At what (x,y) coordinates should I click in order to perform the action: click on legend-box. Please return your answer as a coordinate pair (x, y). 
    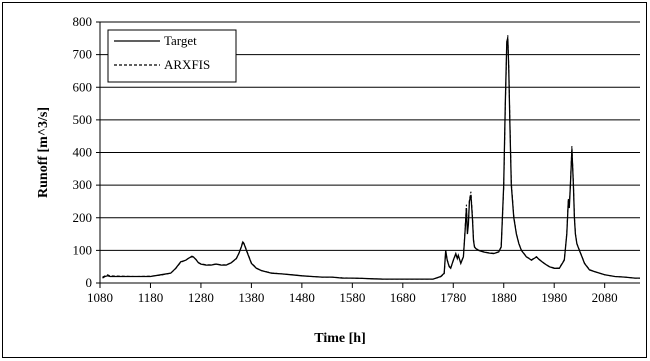
    Looking at the image, I should click on (172, 56).